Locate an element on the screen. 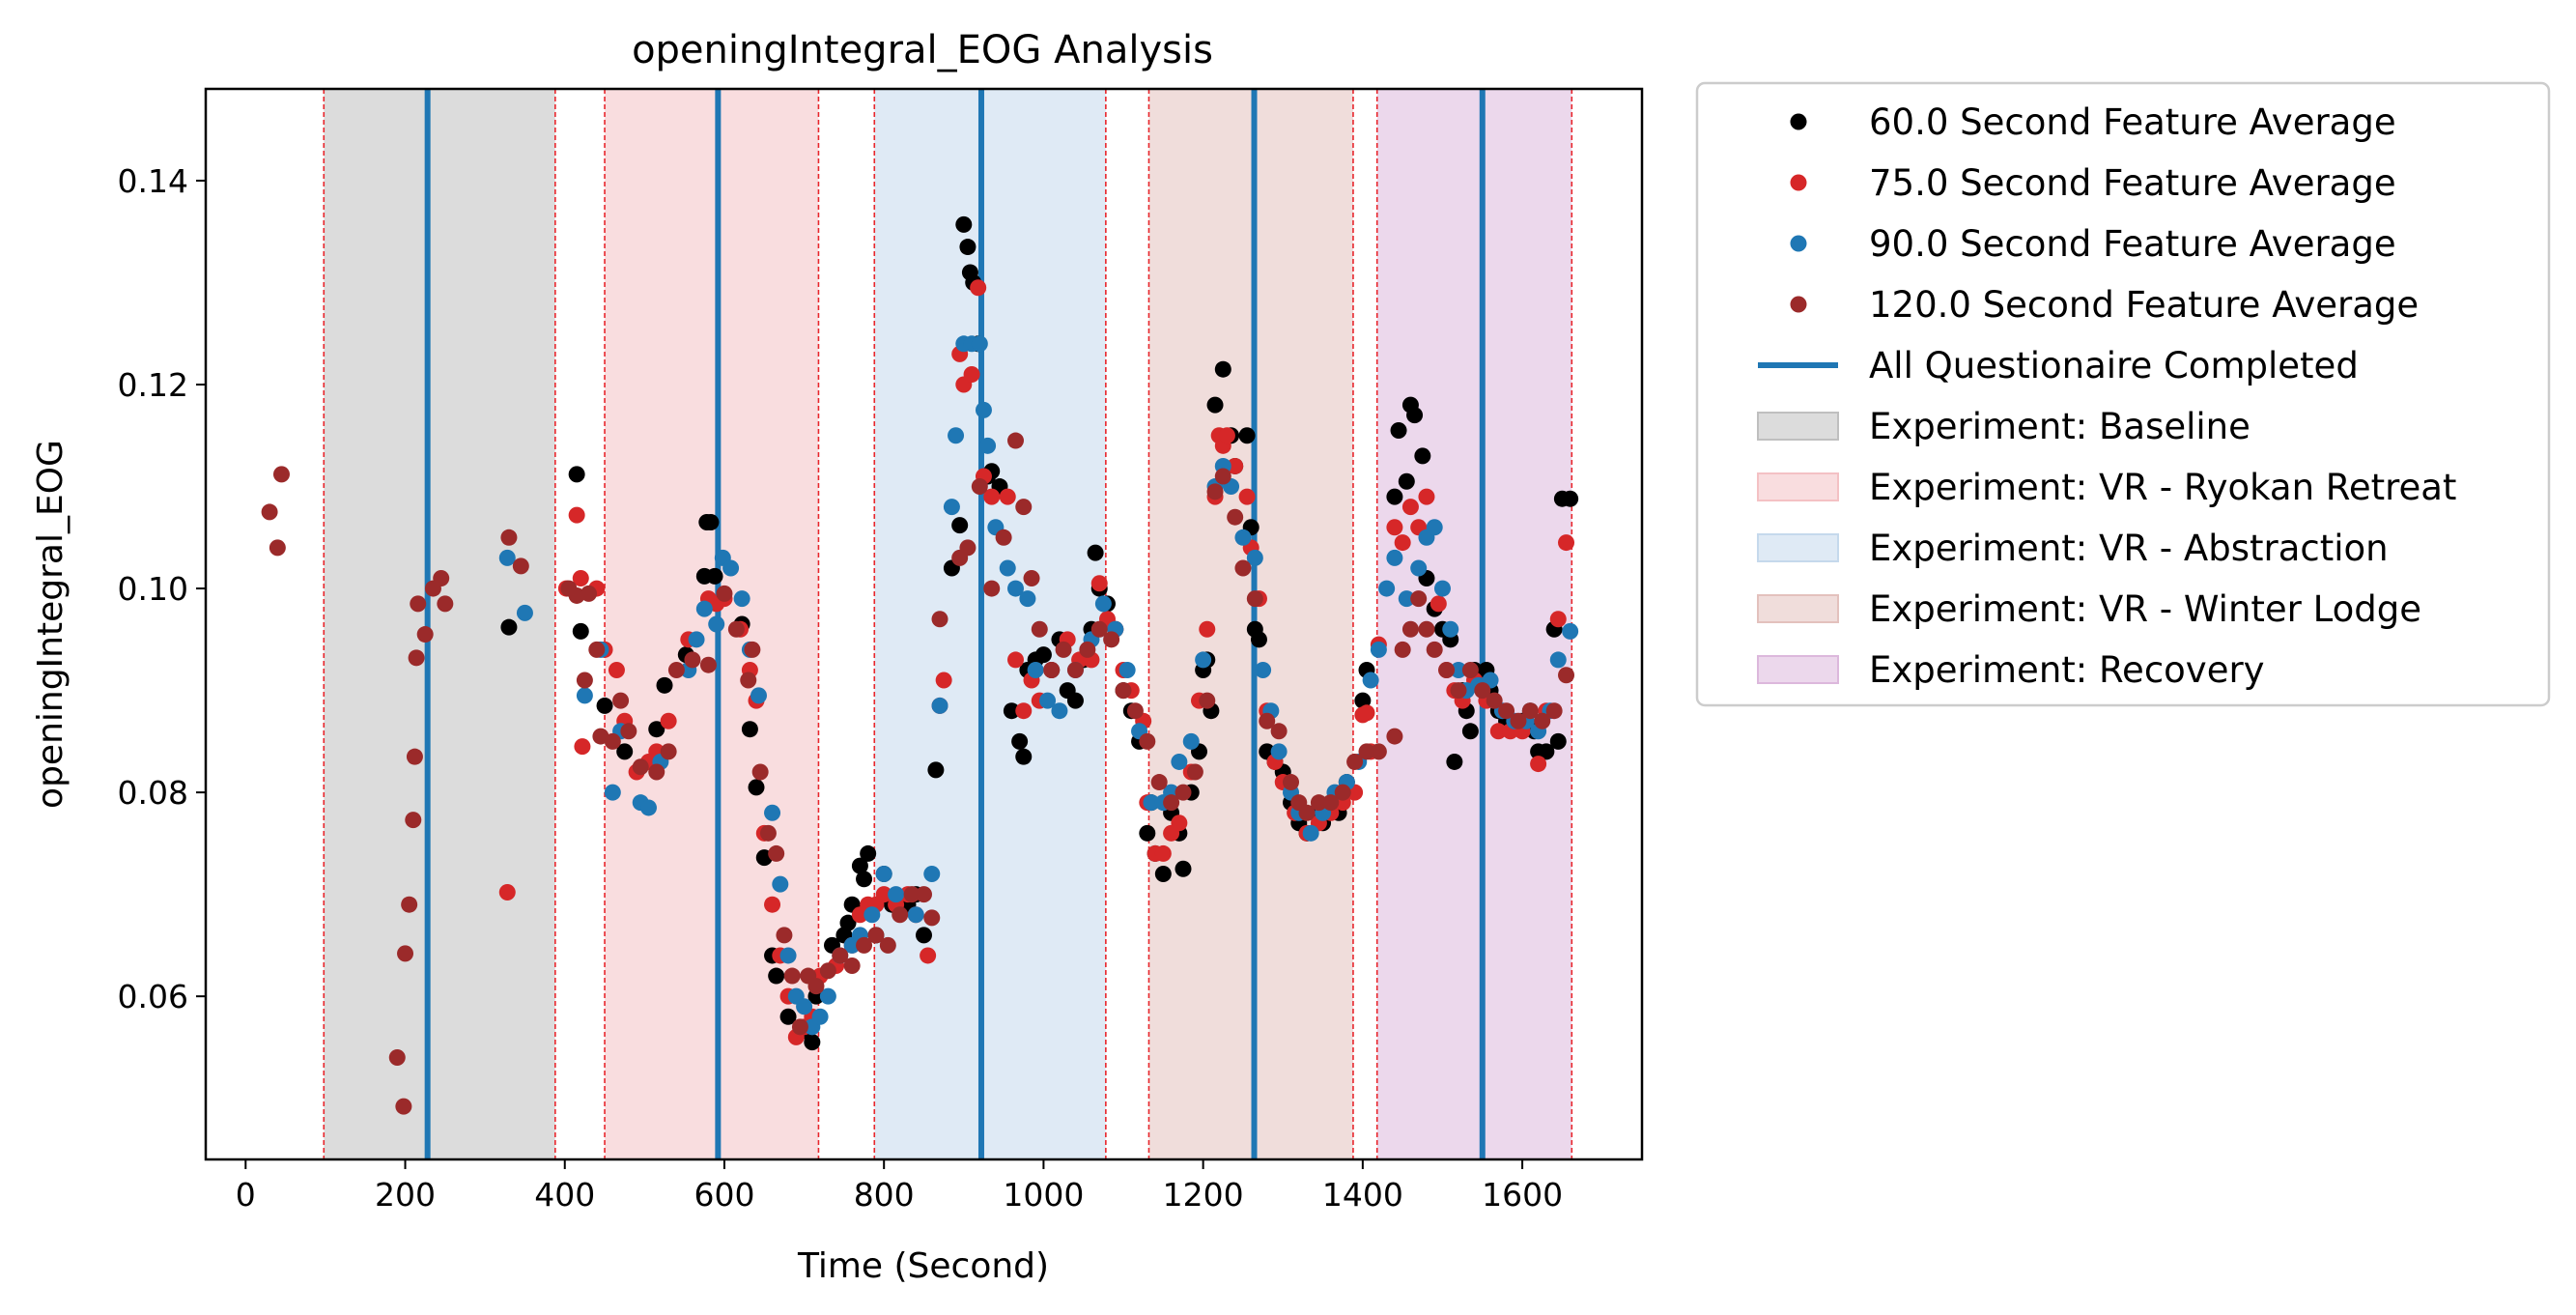 The image size is (2576, 1315). y-tick-label: 0.08 is located at coordinates (153, 793).